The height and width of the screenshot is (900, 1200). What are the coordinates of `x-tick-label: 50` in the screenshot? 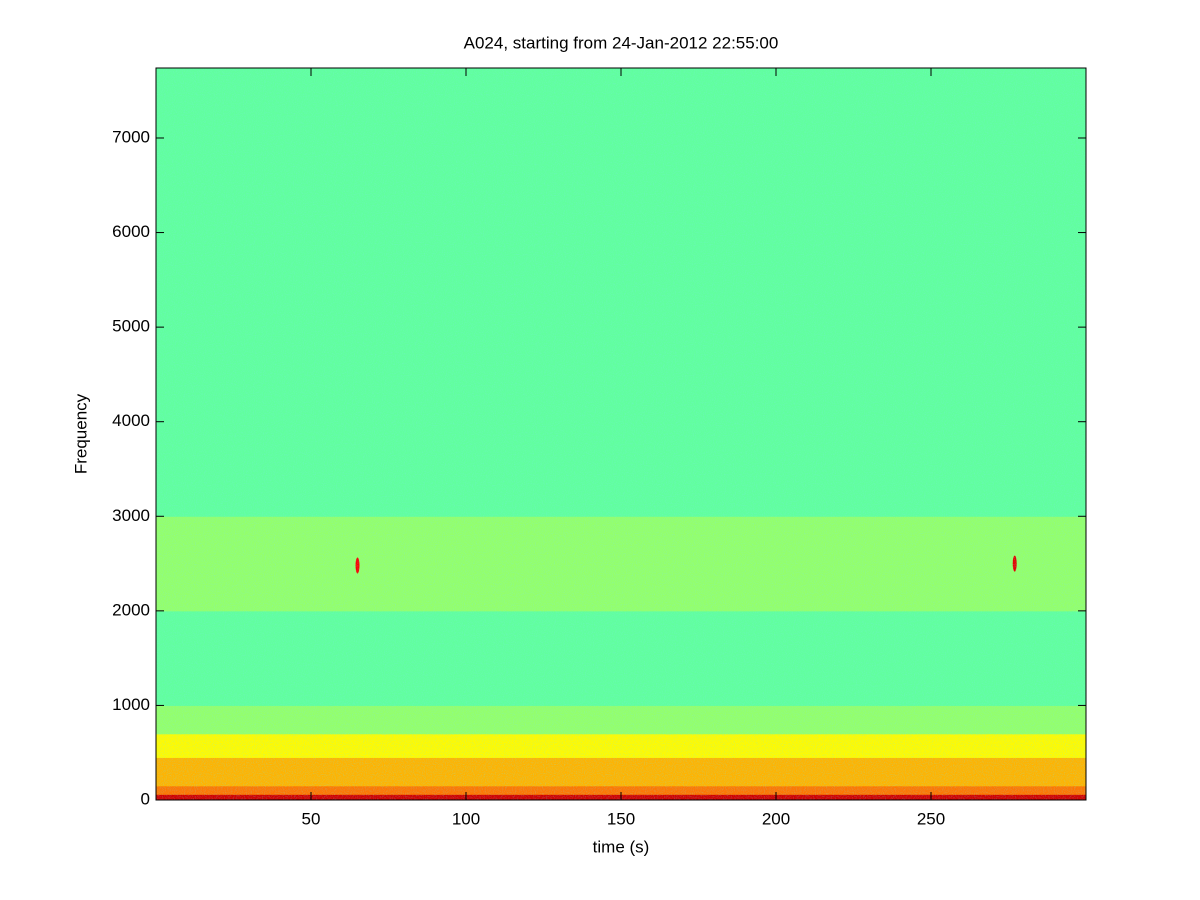 It's located at (311, 818).